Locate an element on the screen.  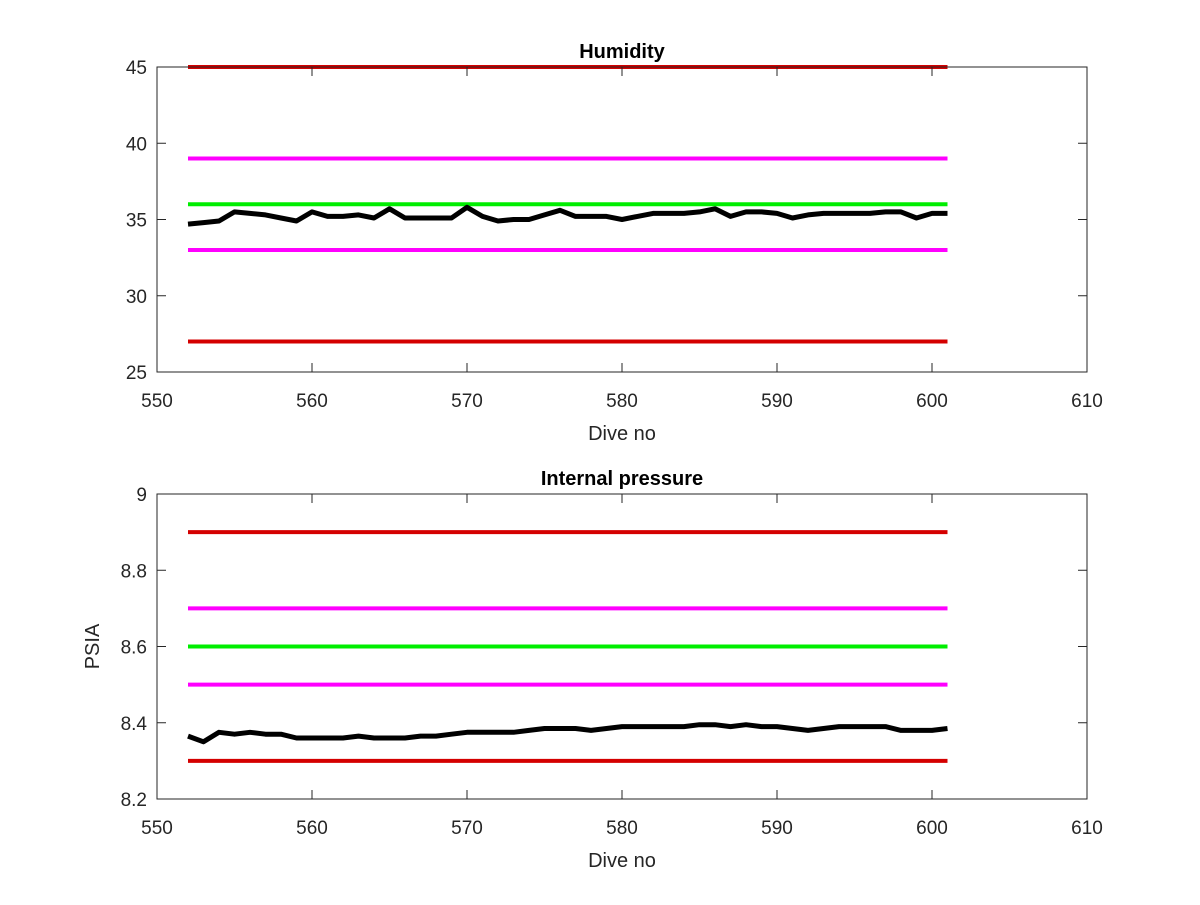
y-axis-label: PSIA is located at coordinates (93, 646).